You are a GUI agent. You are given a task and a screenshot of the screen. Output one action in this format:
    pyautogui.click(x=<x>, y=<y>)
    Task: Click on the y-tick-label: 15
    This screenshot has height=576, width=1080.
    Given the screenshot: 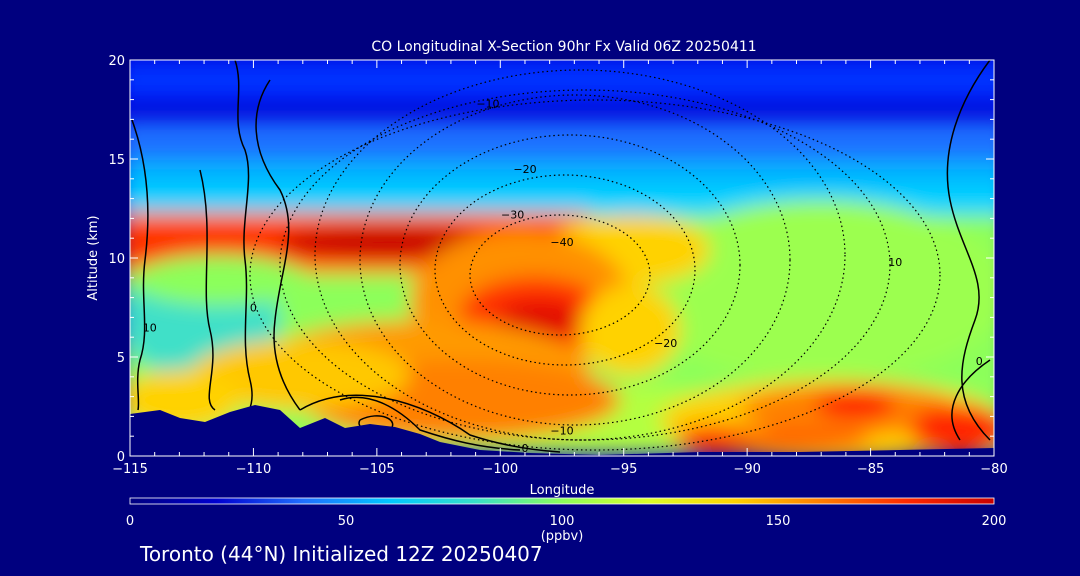 What is the action you would take?
    pyautogui.click(x=116, y=160)
    